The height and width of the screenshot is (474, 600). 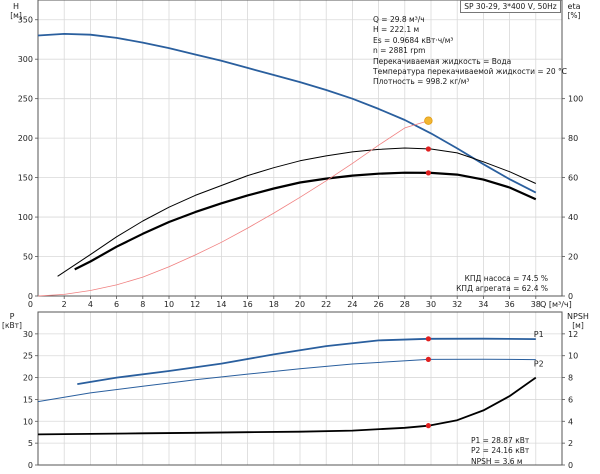 I want to click on x-tick-label: 2, so click(x=64, y=304).